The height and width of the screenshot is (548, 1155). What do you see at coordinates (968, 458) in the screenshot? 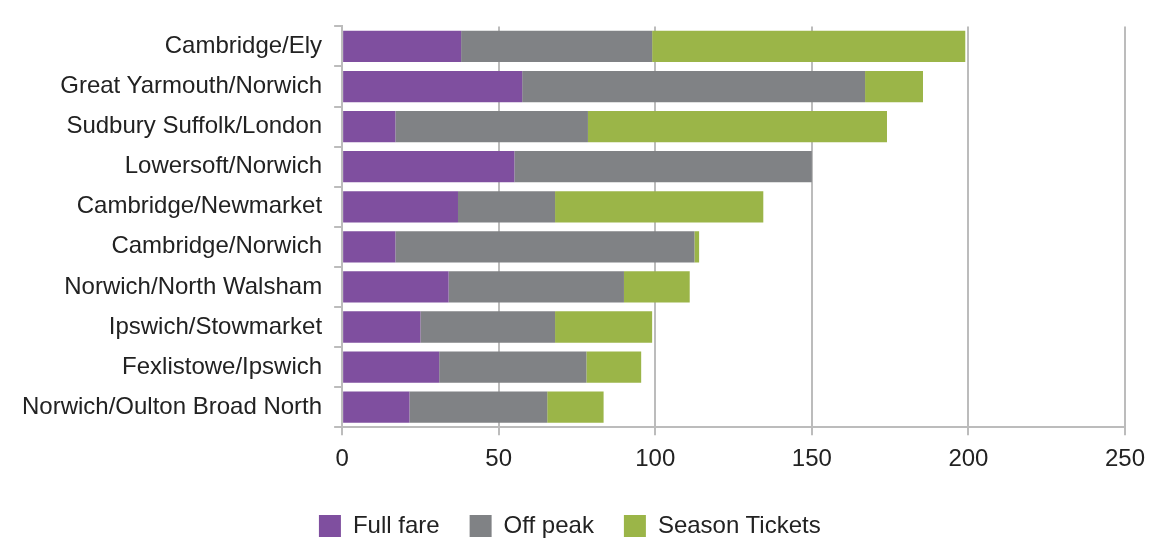
I see `x-tick-label: 200` at bounding box center [968, 458].